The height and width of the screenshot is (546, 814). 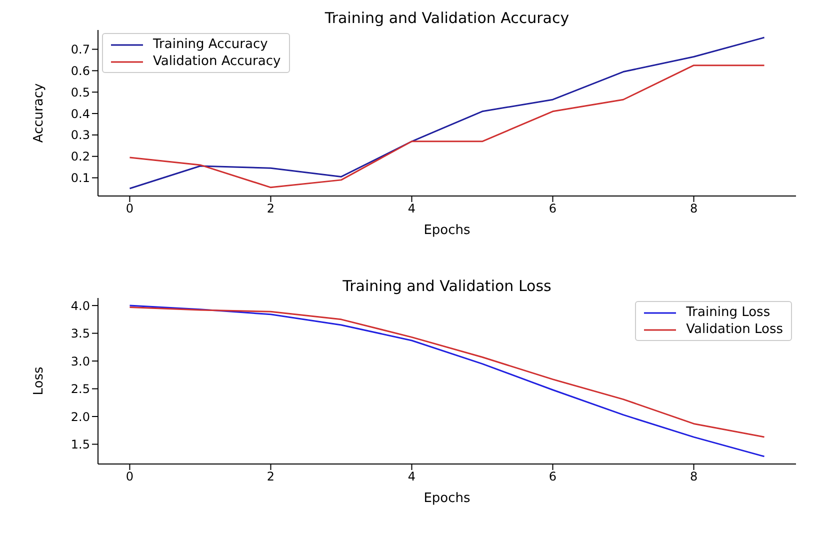 What do you see at coordinates (80, 71) in the screenshot?
I see `y-tick-label: 0.6` at bounding box center [80, 71].